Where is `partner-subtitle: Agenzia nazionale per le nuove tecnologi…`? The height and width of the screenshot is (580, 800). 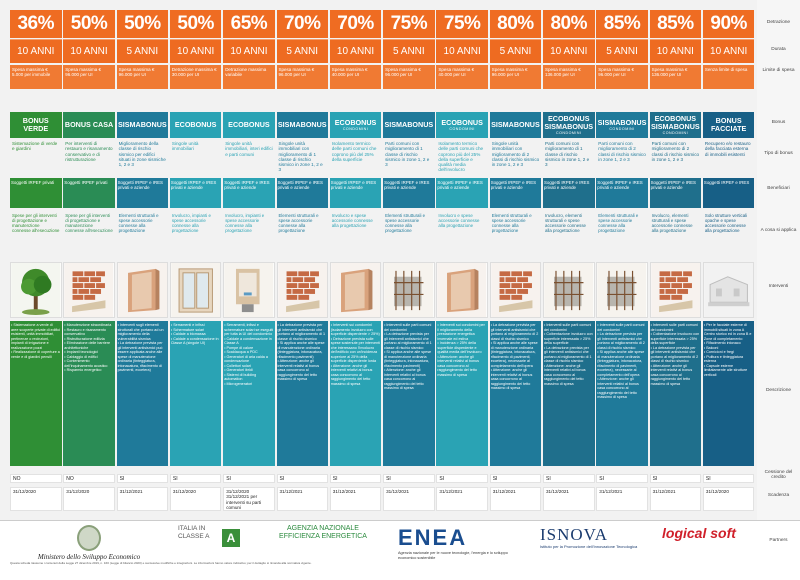
partner-subtitle: Agenzia nazionale per le nuove tecnologi… is located at coordinates (453, 555).